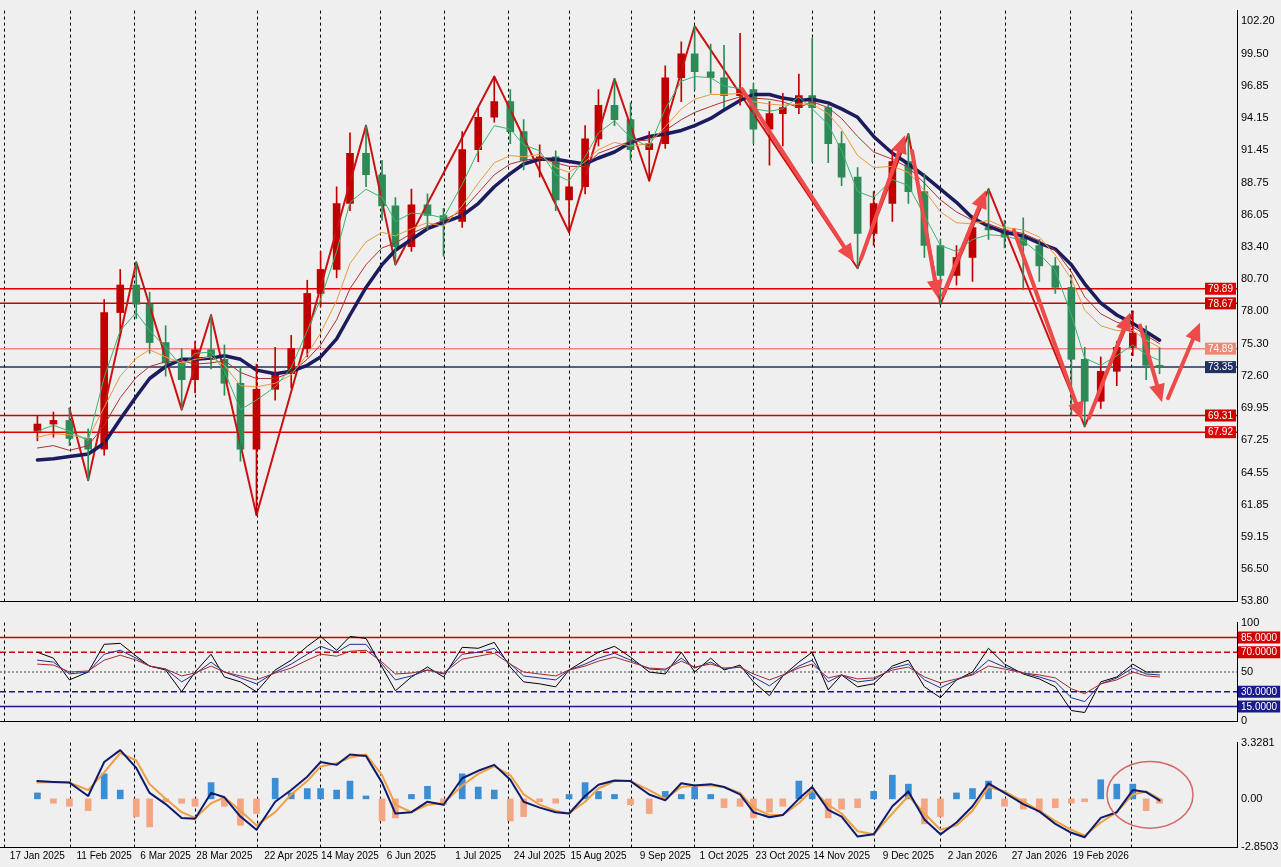 This screenshot has height=867, width=1281. I want to click on y-tick-label: 102.20, so click(1258, 20).